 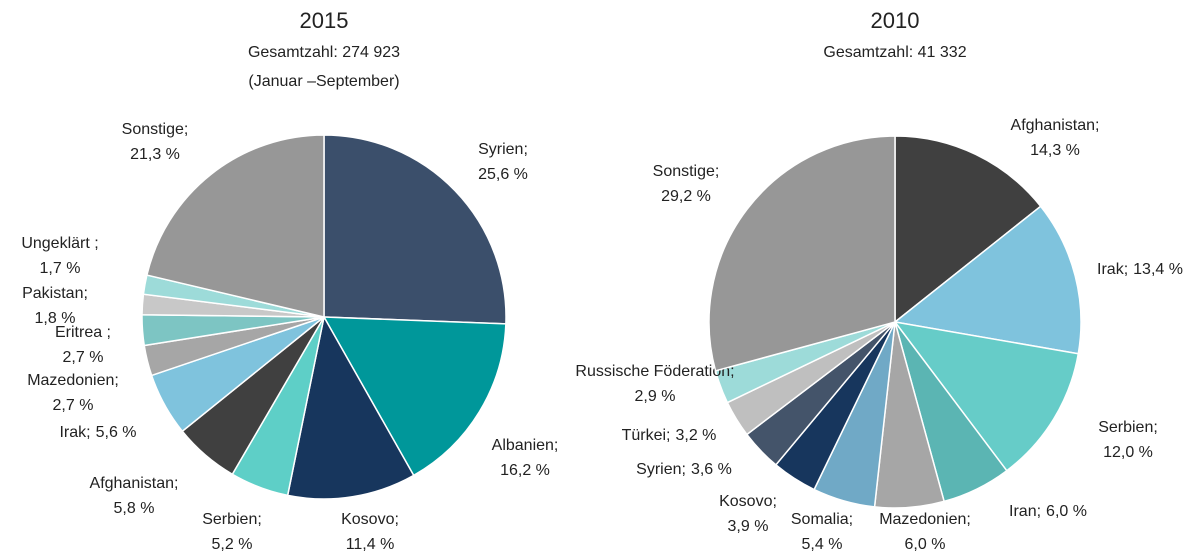 I want to click on slice-value: 5,2 %, so click(x=232, y=544).